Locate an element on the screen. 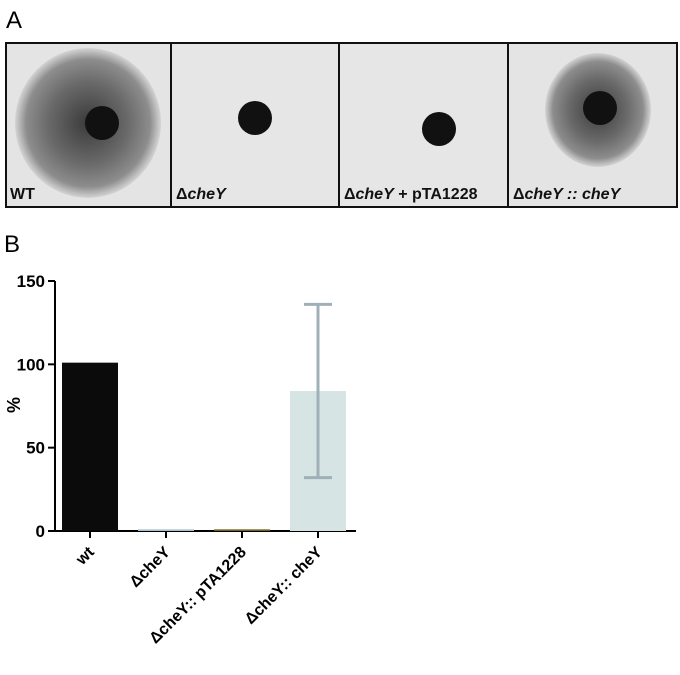 The height and width of the screenshot is (675, 680). label-part: WT is located at coordinates (22, 194).